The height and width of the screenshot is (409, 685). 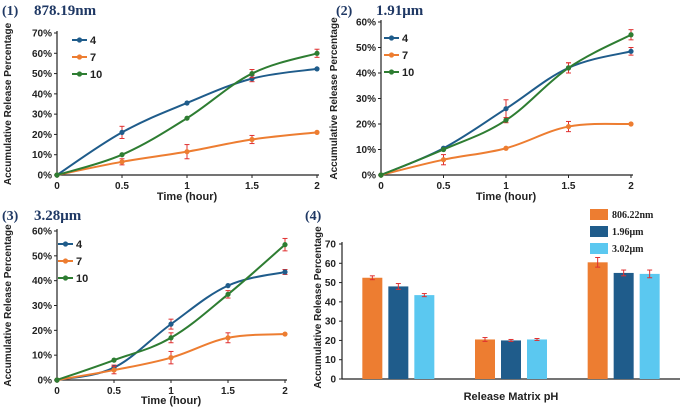 I want to click on panel-label: (4), so click(x=313, y=216).